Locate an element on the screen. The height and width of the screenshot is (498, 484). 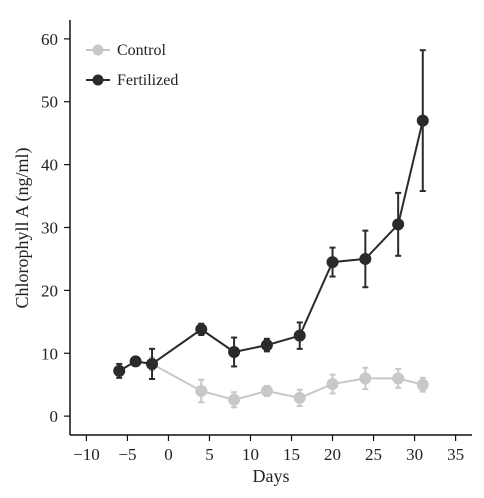
x-tick-label: 25 is located at coordinates (373, 454).